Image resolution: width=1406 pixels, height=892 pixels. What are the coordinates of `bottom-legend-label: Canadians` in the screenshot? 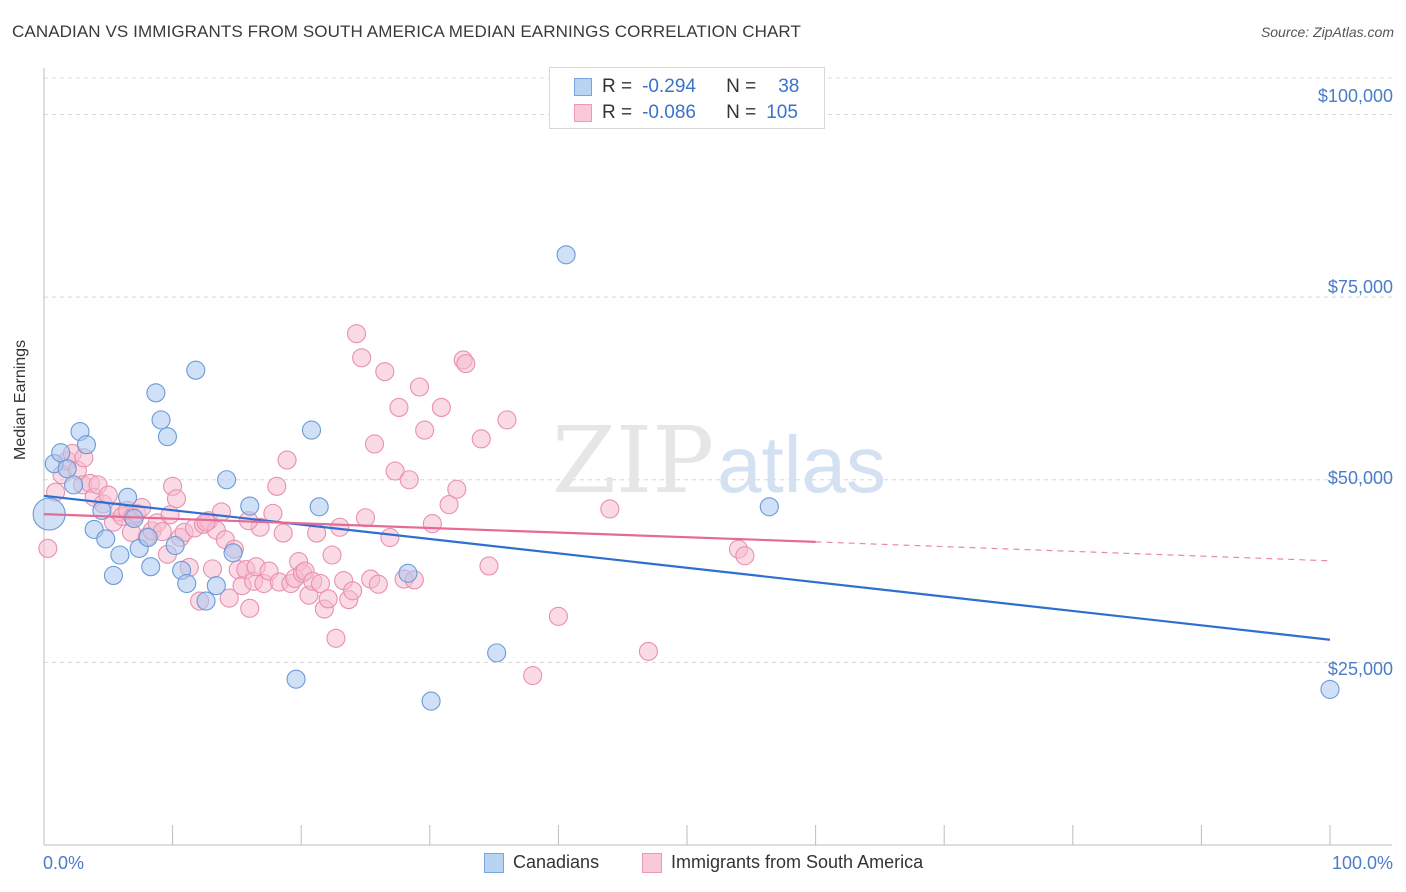 It's located at (556, 862).